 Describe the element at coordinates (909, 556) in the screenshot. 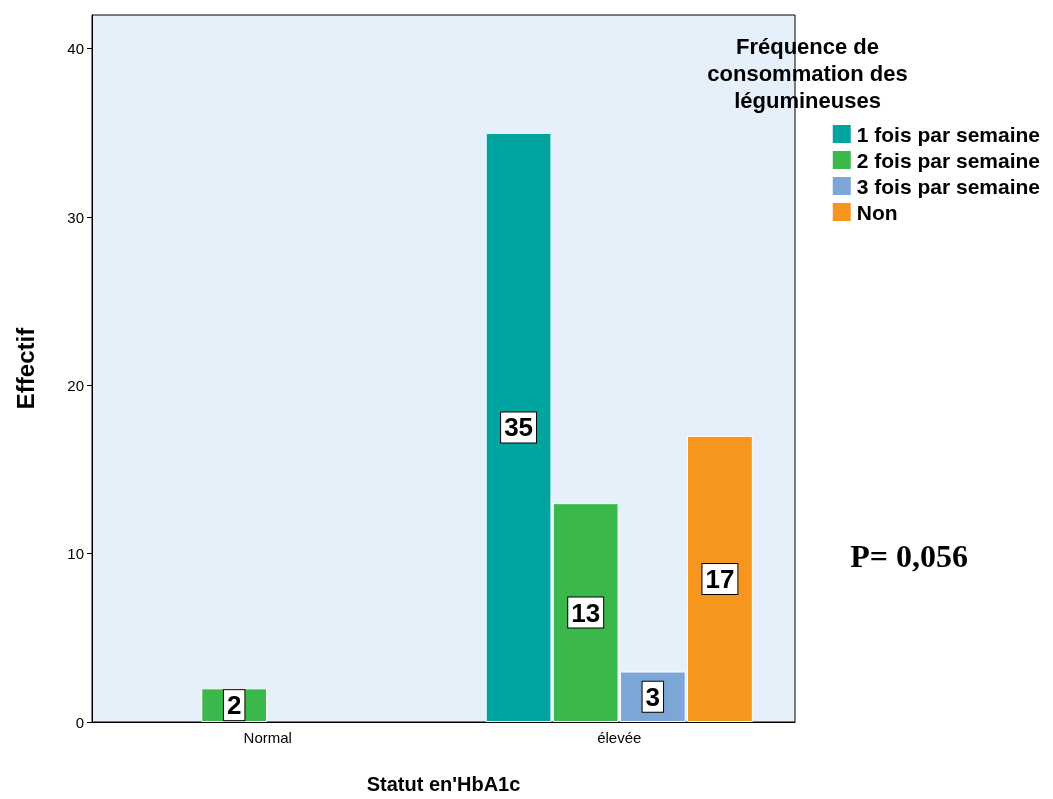

I see `text: P= 0,056` at that location.